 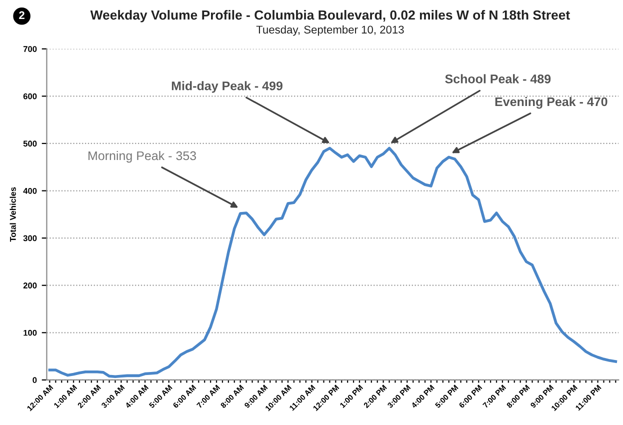 What do you see at coordinates (227, 87) in the screenshot?
I see `annotation: Mid-day Peak - 499` at bounding box center [227, 87].